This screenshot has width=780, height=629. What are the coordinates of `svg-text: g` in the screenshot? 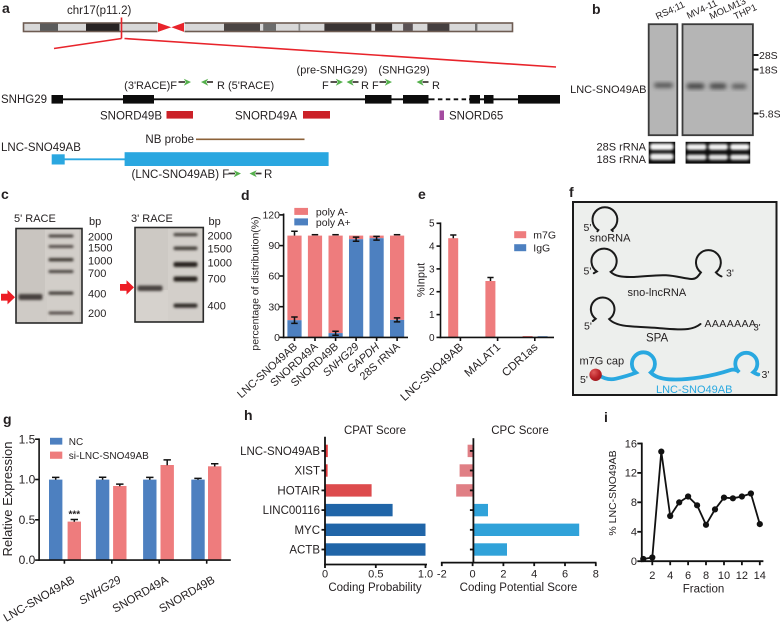 It's located at (7, 419).